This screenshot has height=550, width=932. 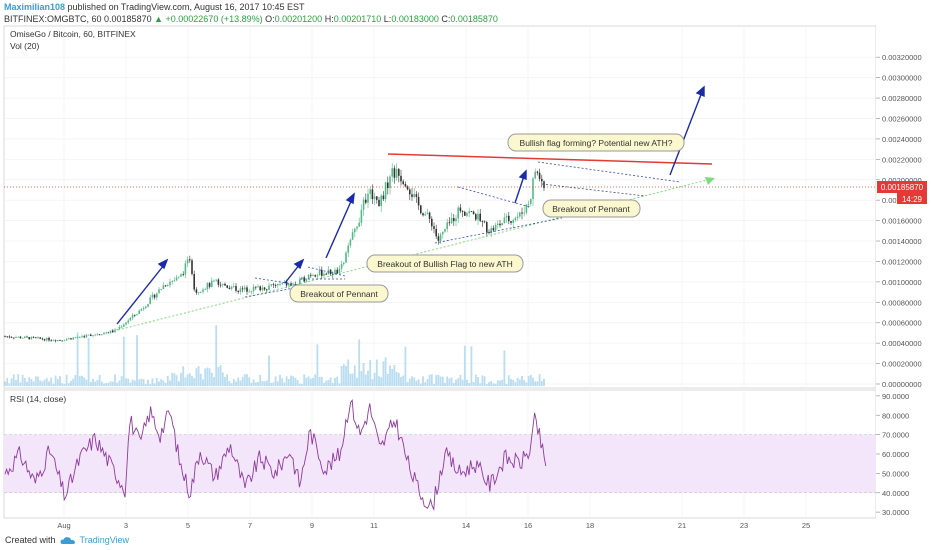 What do you see at coordinates (895, 493) in the screenshot?
I see `rsi-tick-label: 40.0000` at bounding box center [895, 493].